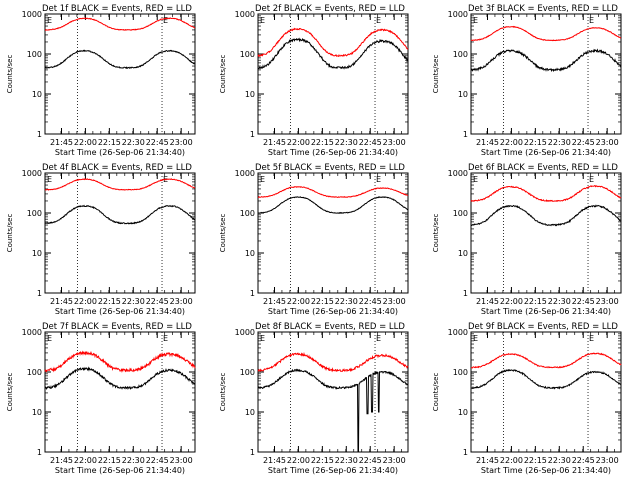 The image size is (640, 480). I want to click on panel-title: Det 1f BLACK = Events, RED = LLD, so click(117, 9).